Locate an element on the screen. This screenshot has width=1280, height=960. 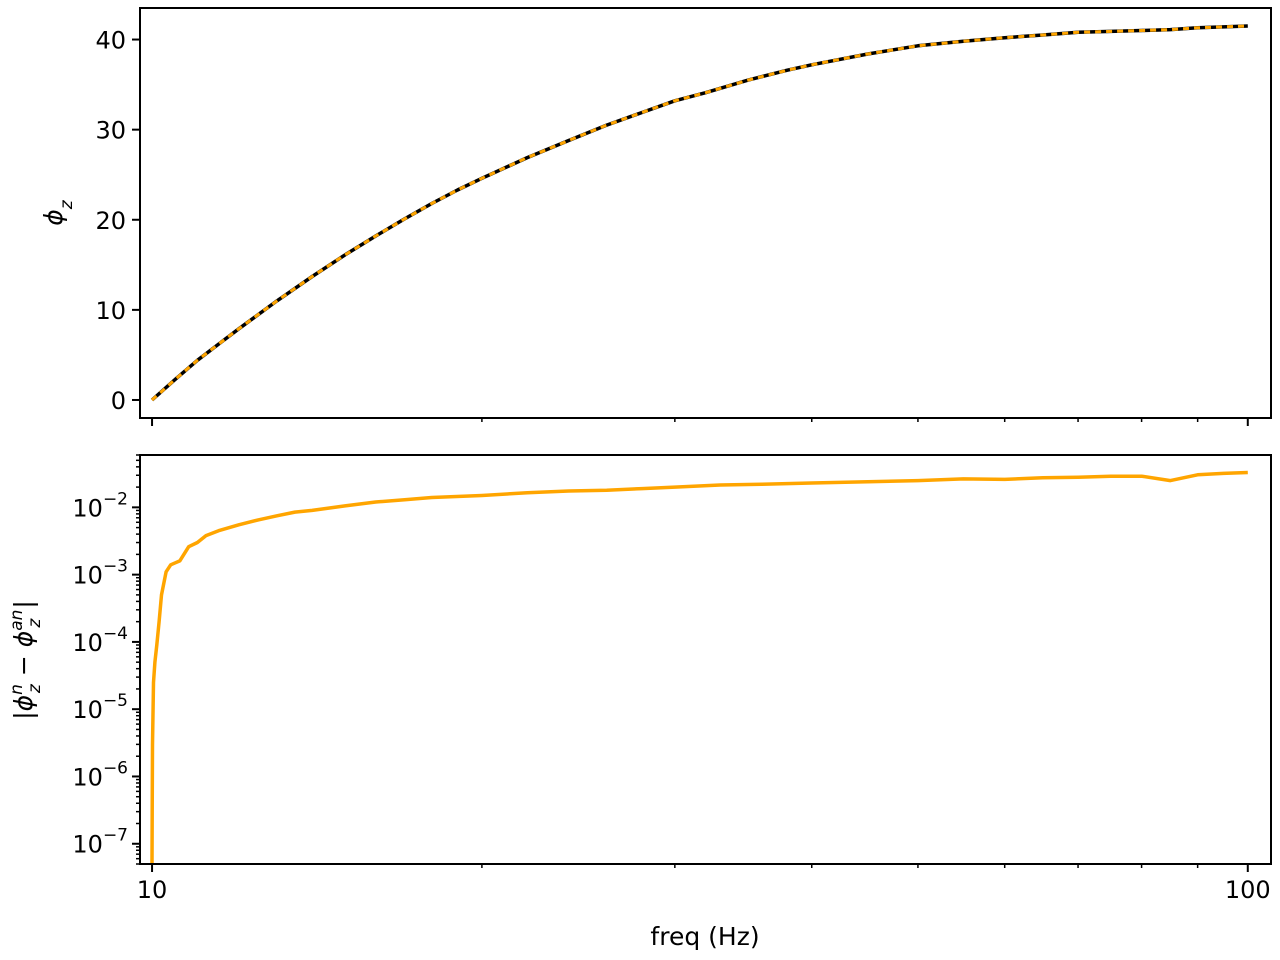
bottom-x-tick-label: 10 is located at coordinates (152, 890).